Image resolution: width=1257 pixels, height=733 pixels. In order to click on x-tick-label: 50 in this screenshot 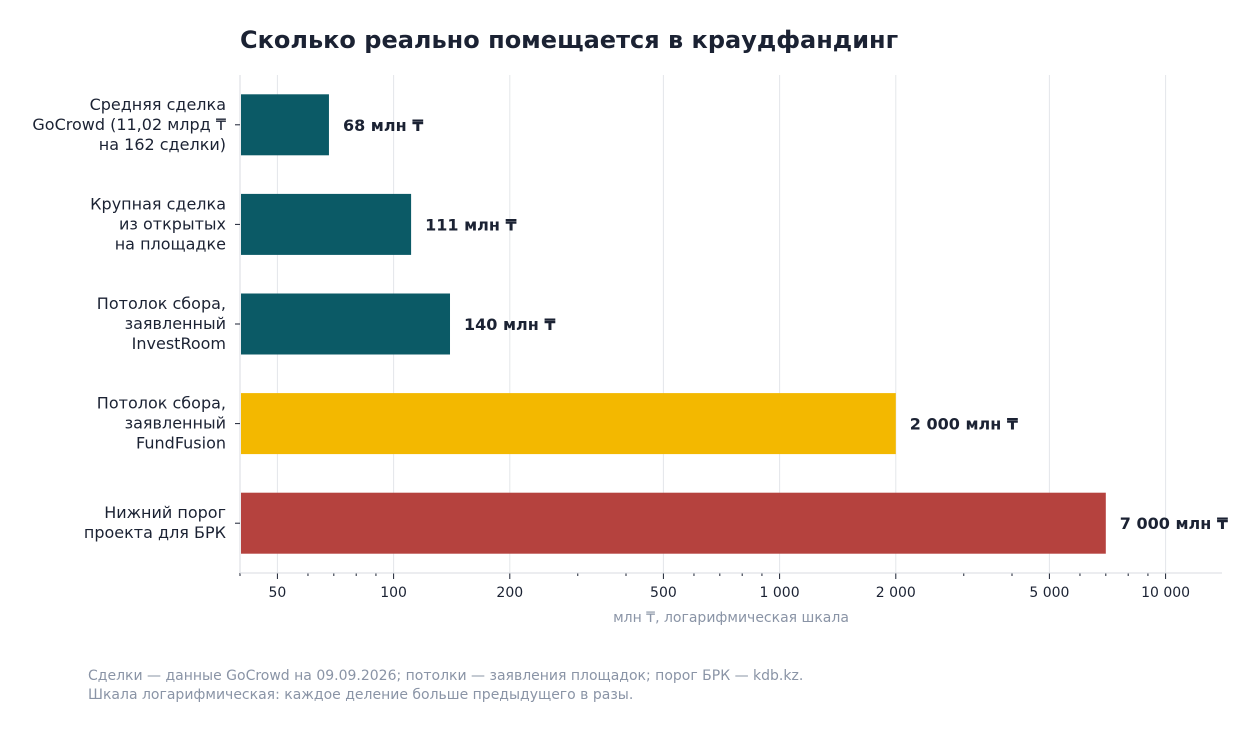, I will do `click(277, 593)`.